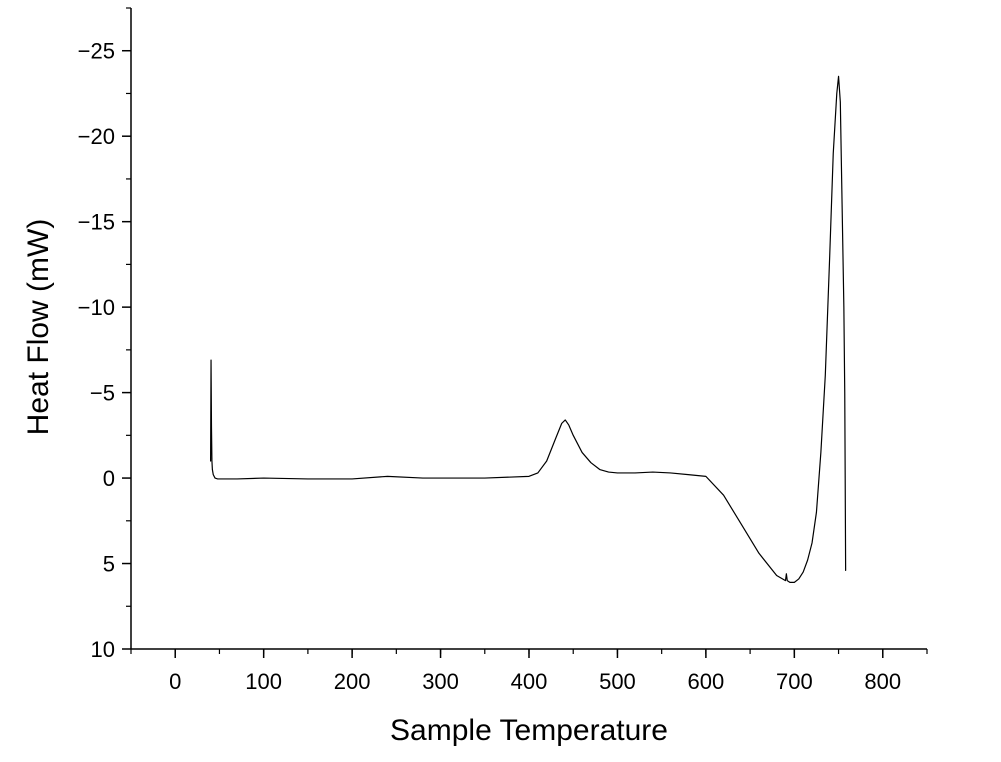 The width and height of the screenshot is (1001, 762). I want to click on y-tick-label--5: −5, so click(102, 393).